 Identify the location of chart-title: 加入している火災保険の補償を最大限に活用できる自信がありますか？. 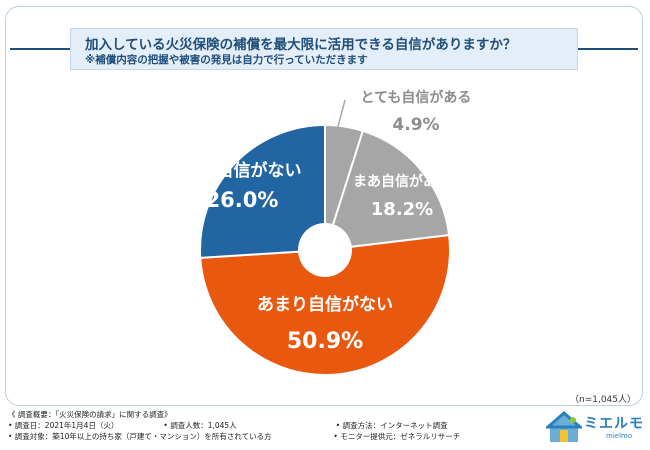
(301, 45).